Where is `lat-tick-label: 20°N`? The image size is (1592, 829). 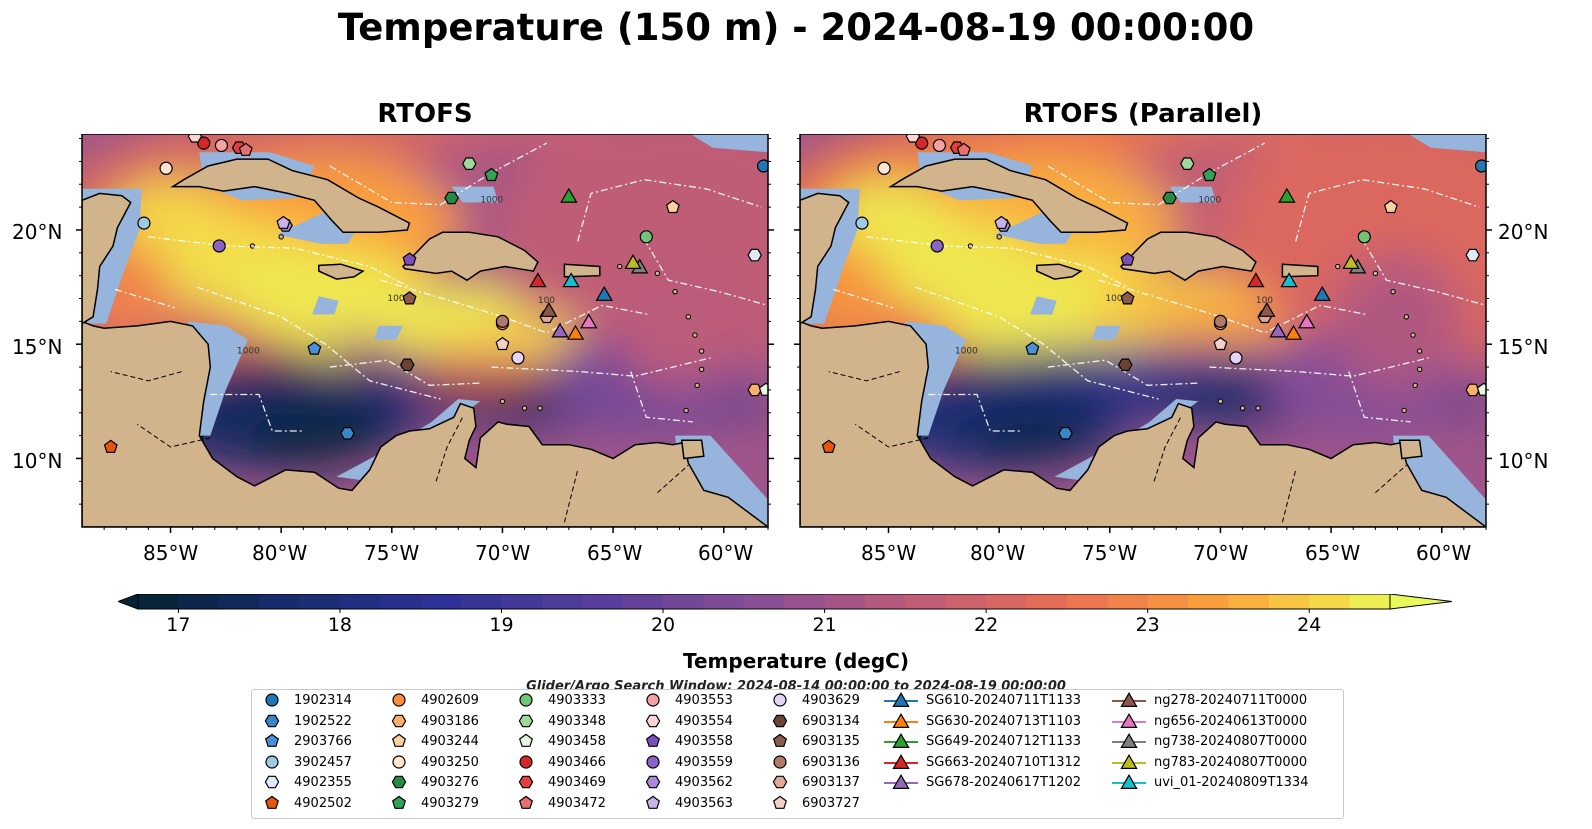 lat-tick-label: 20°N is located at coordinates (1523, 232).